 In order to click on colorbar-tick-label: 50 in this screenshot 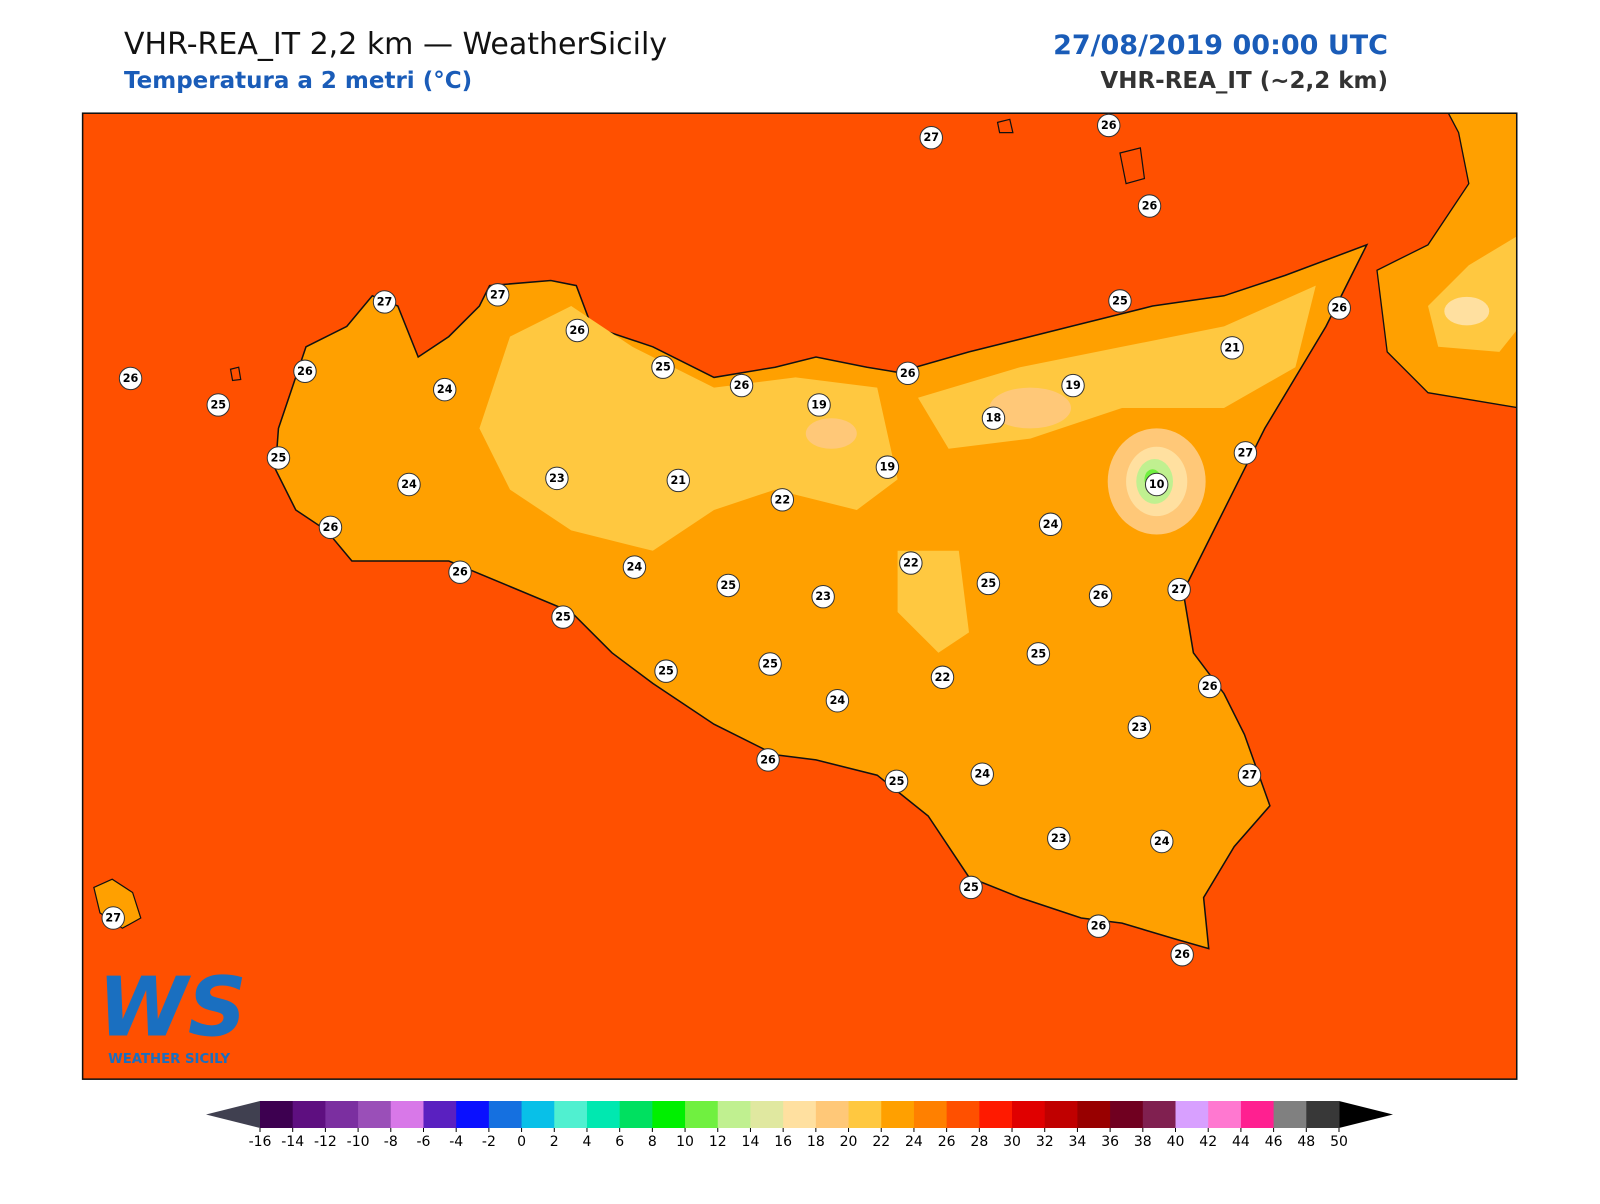, I will do `click(1339, 1142)`.